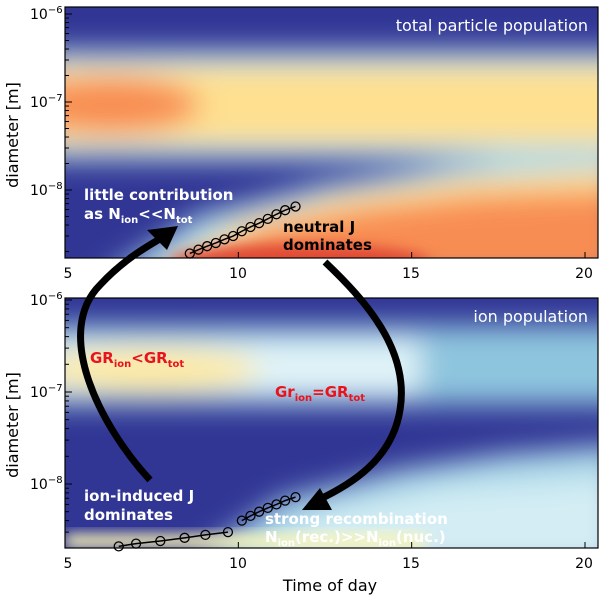  I want to click on annotation-gr-ion-less: GRion<GRtot, so click(137, 359).